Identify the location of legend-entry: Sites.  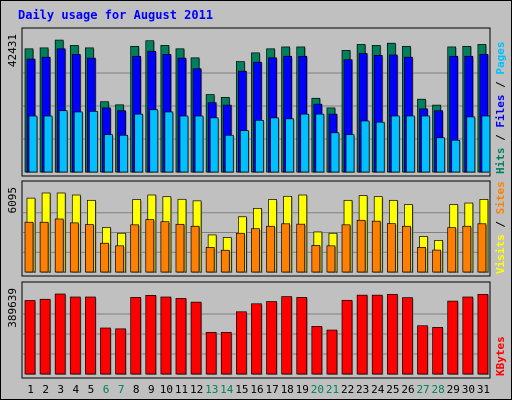
(500, 197).